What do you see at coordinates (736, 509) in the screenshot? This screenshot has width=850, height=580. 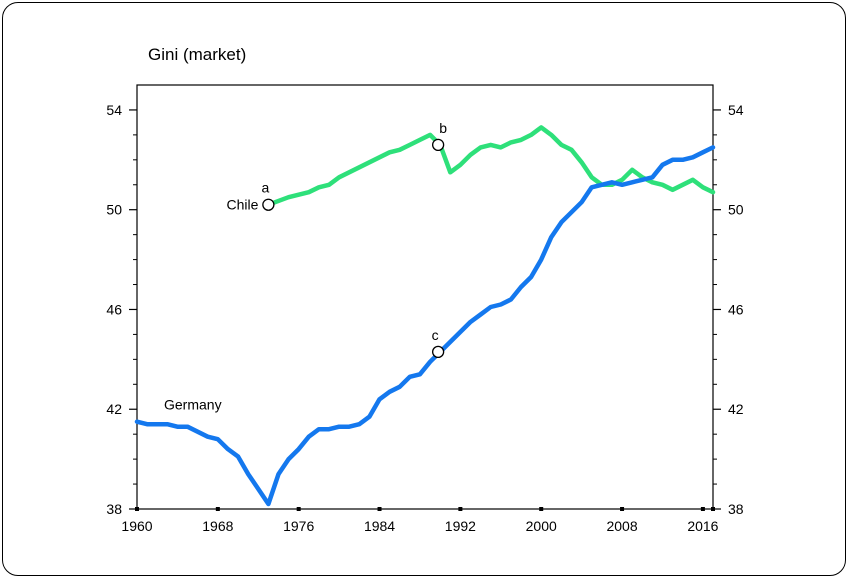 I see `y-tick-label-right: 38` at bounding box center [736, 509].